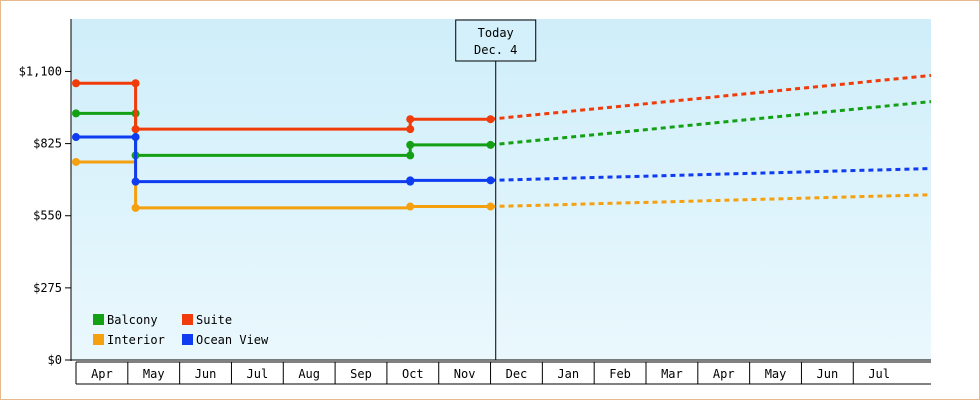  Describe the element at coordinates (55, 360) in the screenshot. I see `y-tick-label: $0` at that location.